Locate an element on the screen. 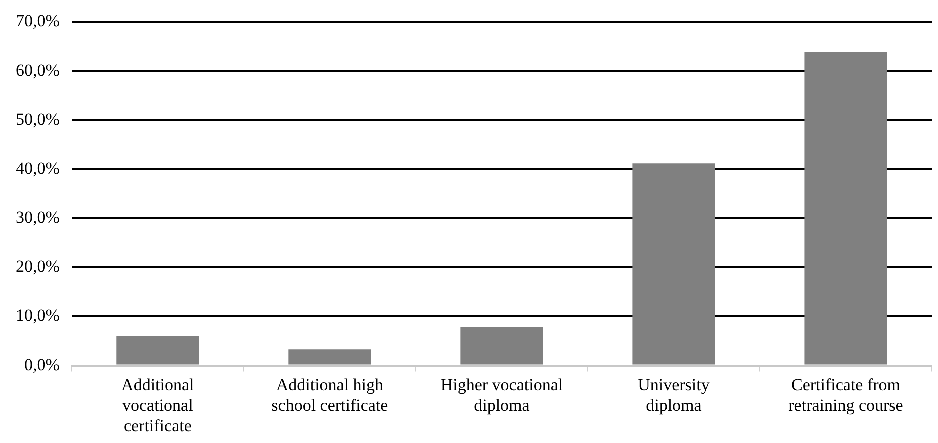  x-tick-label: Additional high school certificate is located at coordinates (330, 395).